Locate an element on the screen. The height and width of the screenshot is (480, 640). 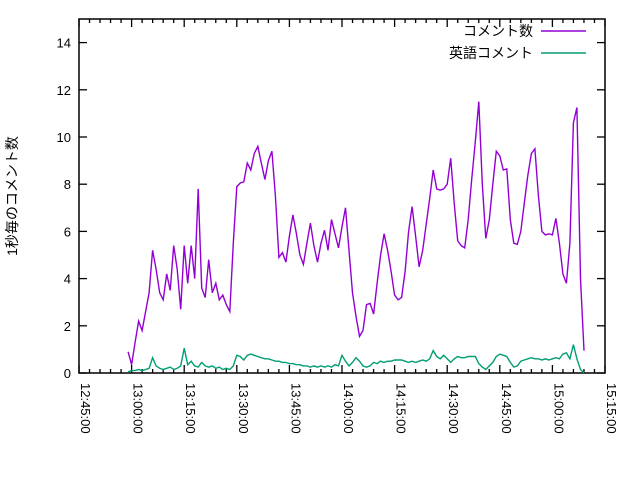
y-tick-label: 8 is located at coordinates (67, 184).